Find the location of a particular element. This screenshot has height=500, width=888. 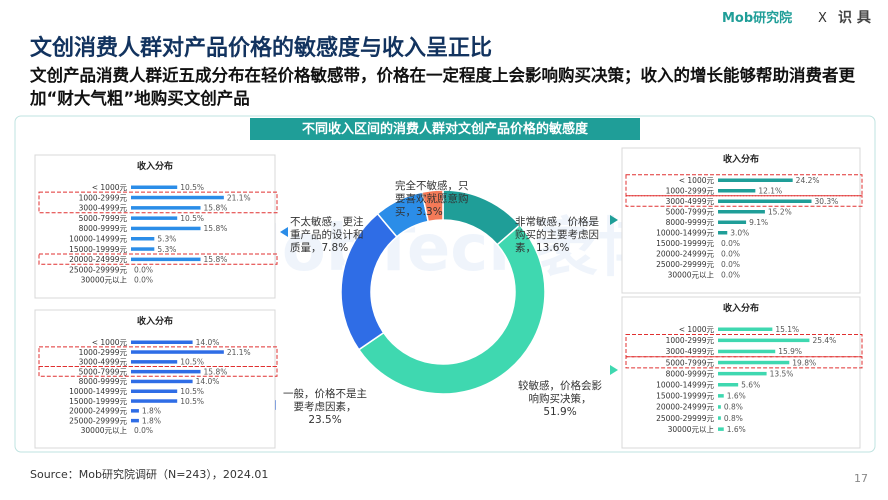

title: 文创消费人群对产品价格的敏感度与收入呈正比 is located at coordinates (261, 48).